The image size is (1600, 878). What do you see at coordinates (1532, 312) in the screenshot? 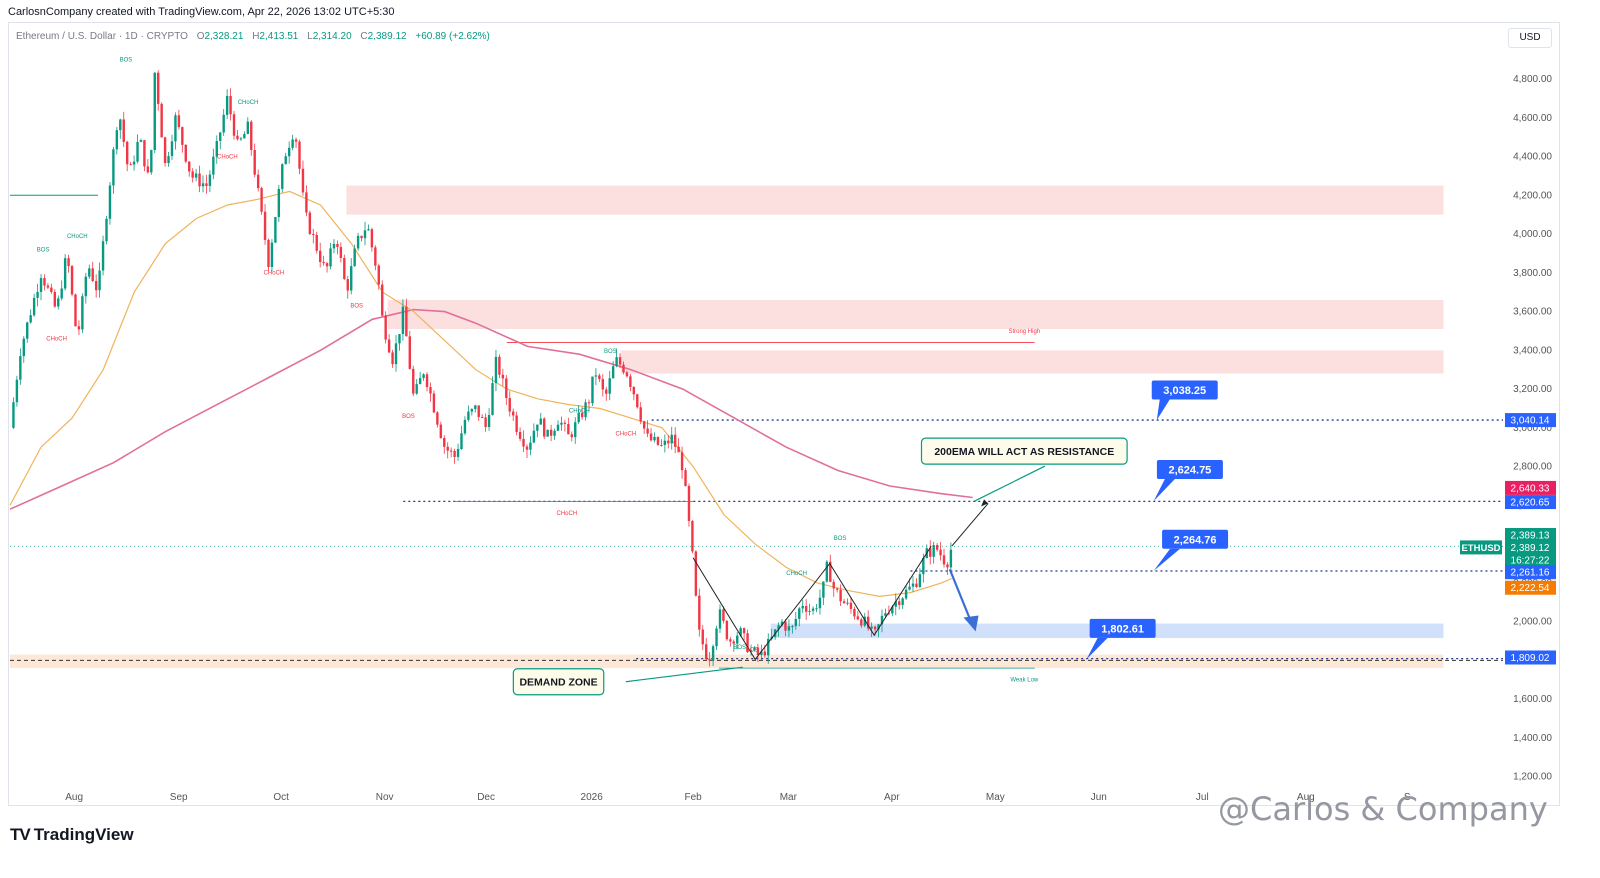
I see `y-tick-label: 3,600.00` at bounding box center [1532, 312].